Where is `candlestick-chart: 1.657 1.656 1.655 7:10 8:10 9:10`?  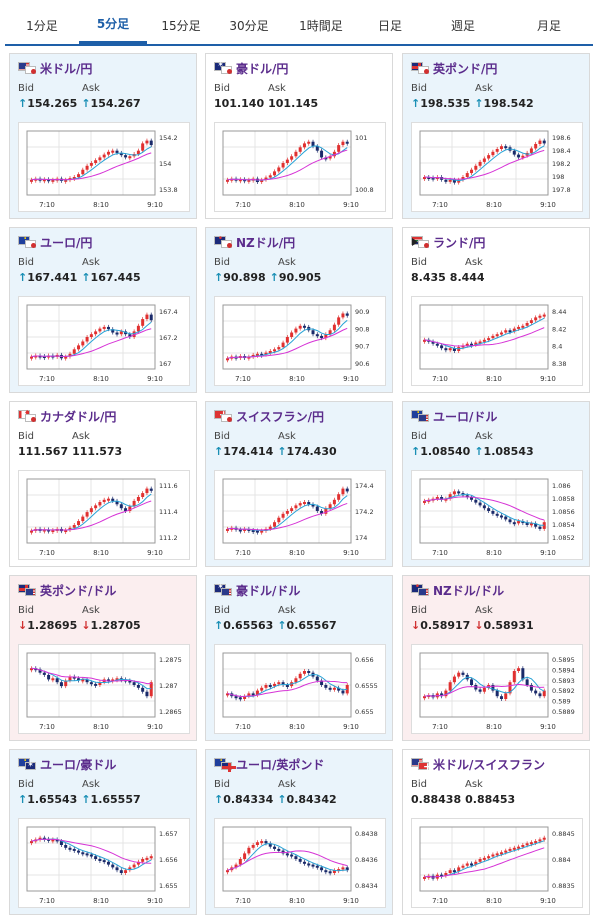 candlestick-chart: 1.657 1.656 1.655 7:10 8:10 9:10 is located at coordinates (104, 863).